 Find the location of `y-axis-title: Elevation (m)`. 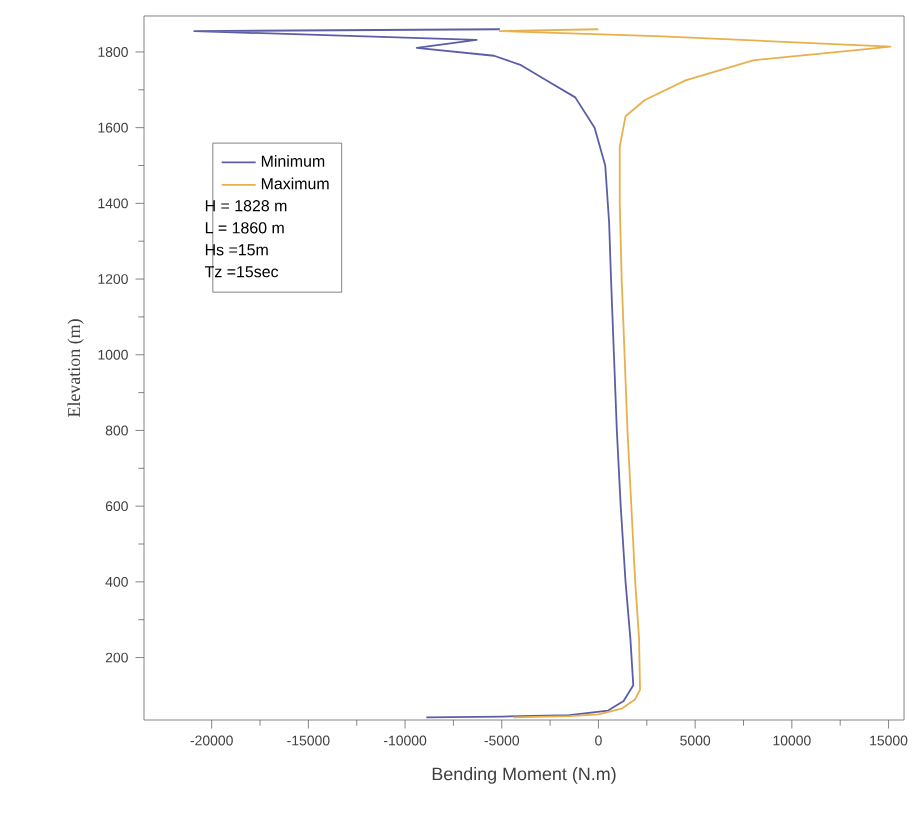

y-axis-title: Elevation (m) is located at coordinates (75, 368).